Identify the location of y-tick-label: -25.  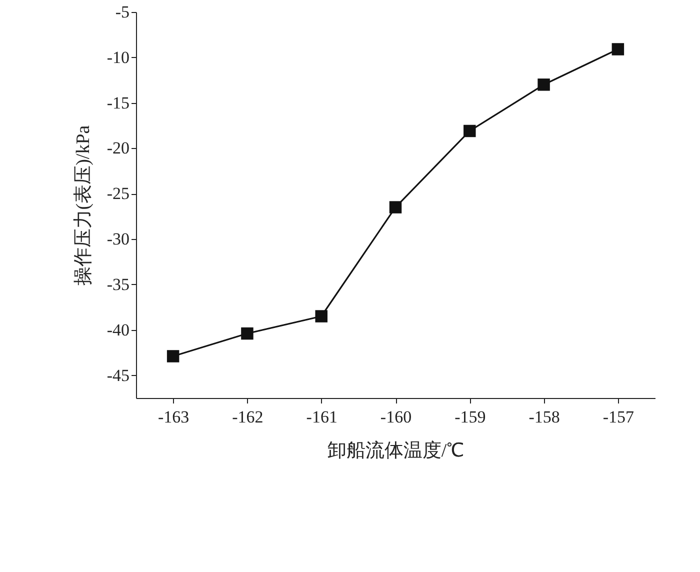
(118, 194).